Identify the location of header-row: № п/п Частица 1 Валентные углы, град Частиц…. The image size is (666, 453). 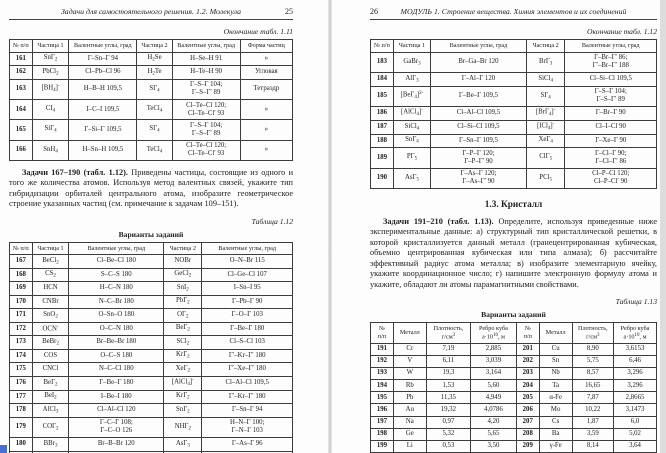
(151, 248).